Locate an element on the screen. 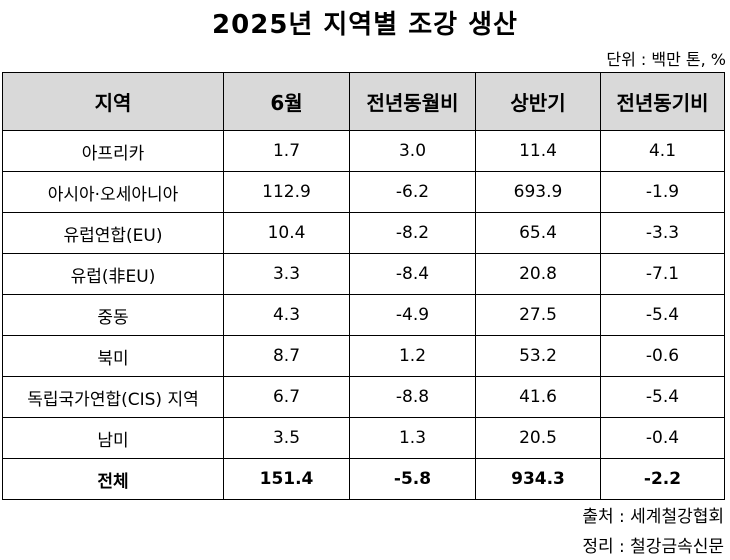  first-half-cell: 41.6 is located at coordinates (538, 397).